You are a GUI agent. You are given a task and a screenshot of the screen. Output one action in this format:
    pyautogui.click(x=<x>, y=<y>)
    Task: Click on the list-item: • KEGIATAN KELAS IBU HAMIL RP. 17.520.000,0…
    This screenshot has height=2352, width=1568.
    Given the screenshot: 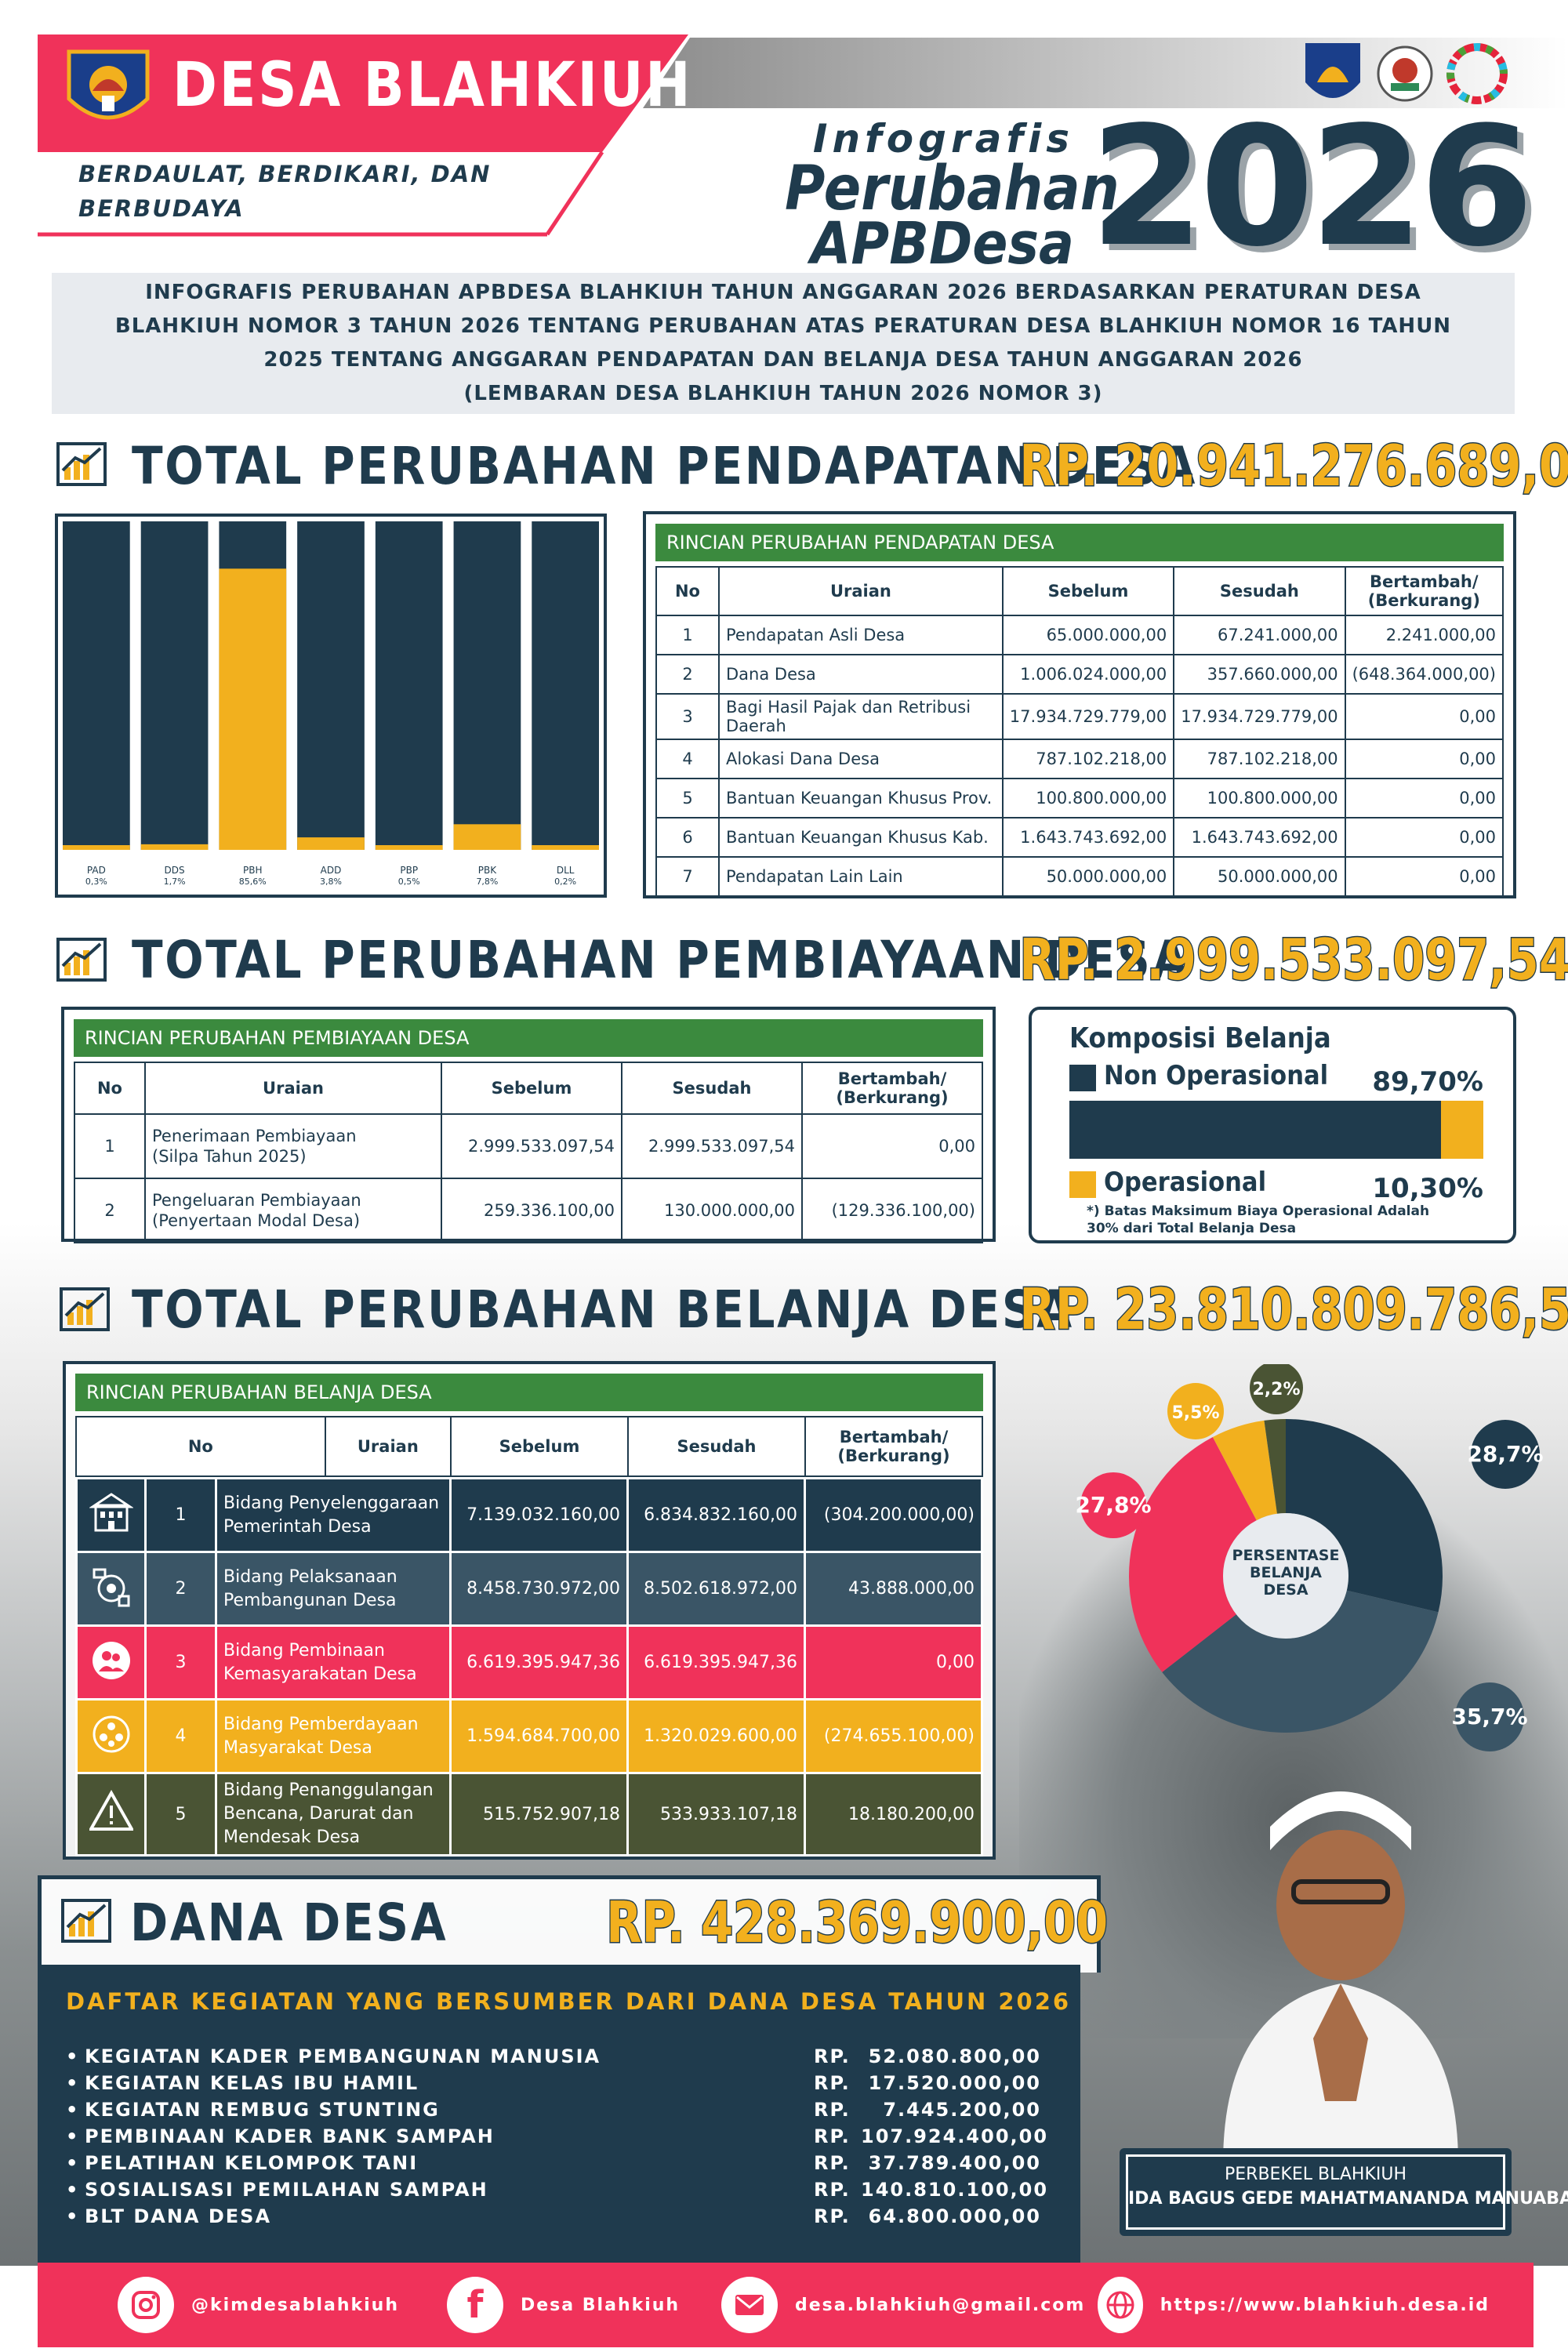 What is the action you would take?
    pyautogui.click(x=560, y=2083)
    